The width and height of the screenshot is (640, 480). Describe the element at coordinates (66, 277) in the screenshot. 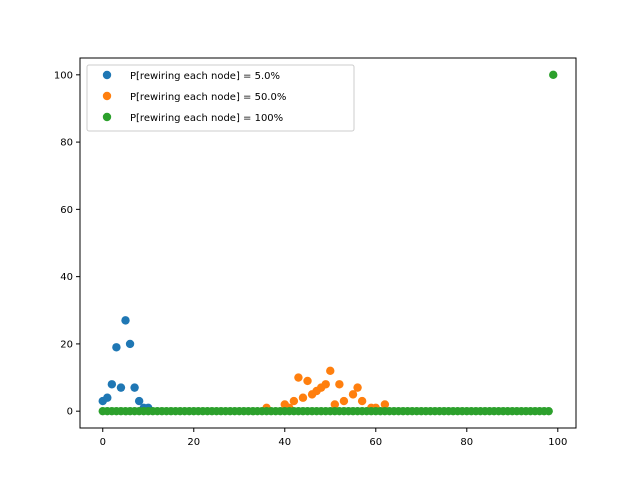

I see `y-tick-label: 40` at that location.